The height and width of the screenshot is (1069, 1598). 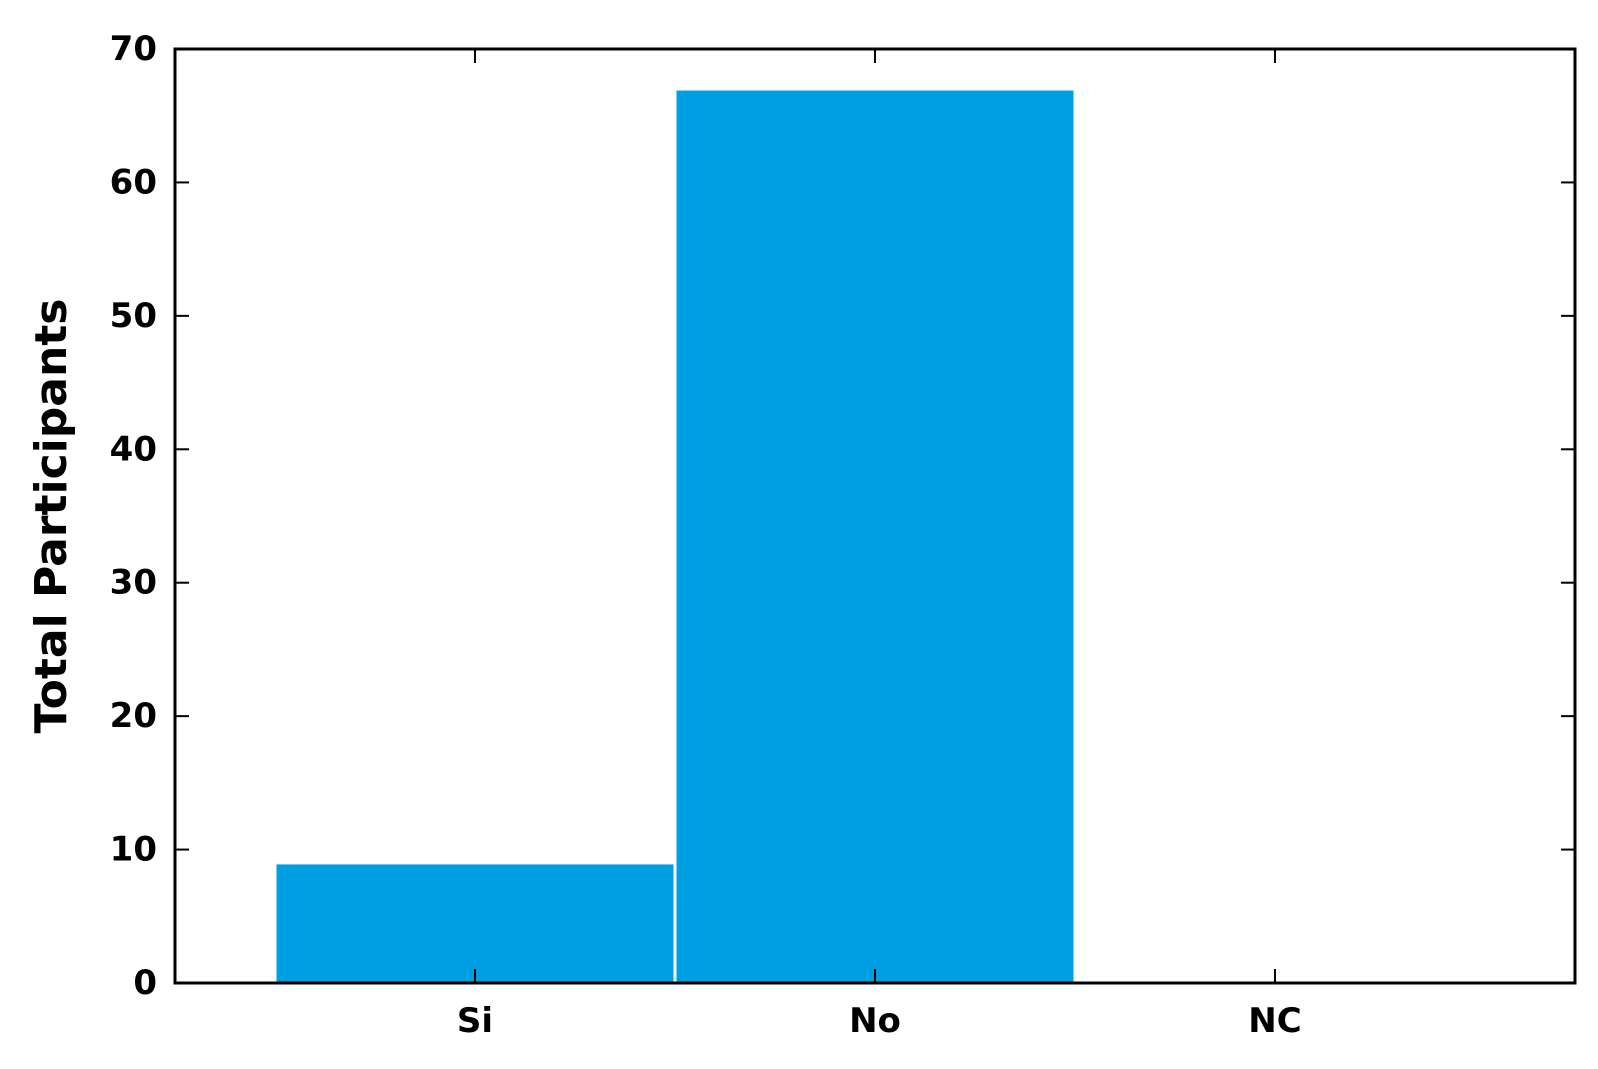 I want to click on y-tick-label: 40, so click(x=133, y=449).